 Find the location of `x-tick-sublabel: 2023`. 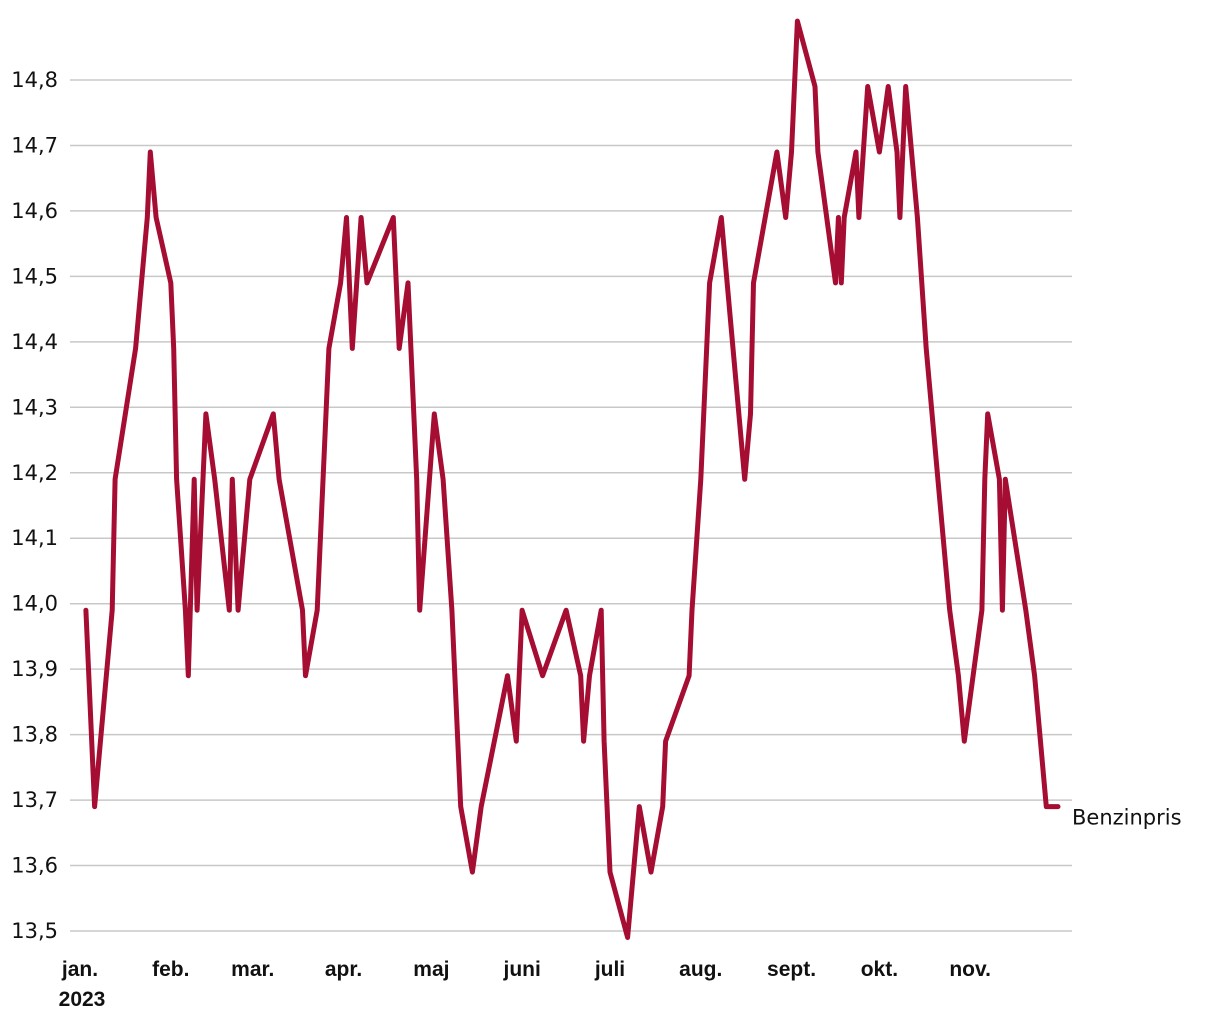

x-tick-sublabel: 2023 is located at coordinates (82, 999).